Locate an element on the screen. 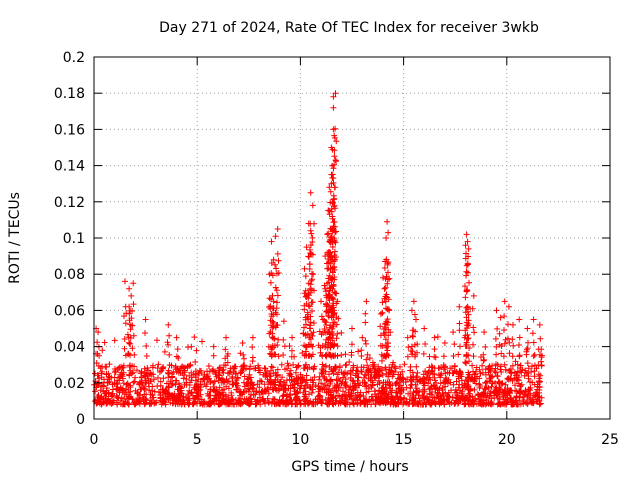  x-axis-label: GPS time / hours is located at coordinates (349, 467).